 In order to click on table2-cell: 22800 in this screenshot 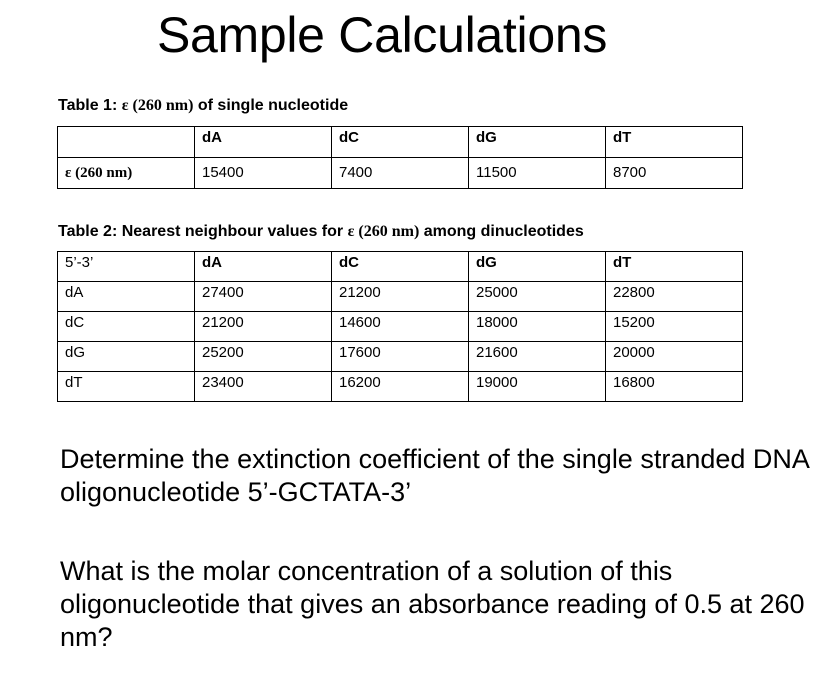, I will do `click(674, 296)`.